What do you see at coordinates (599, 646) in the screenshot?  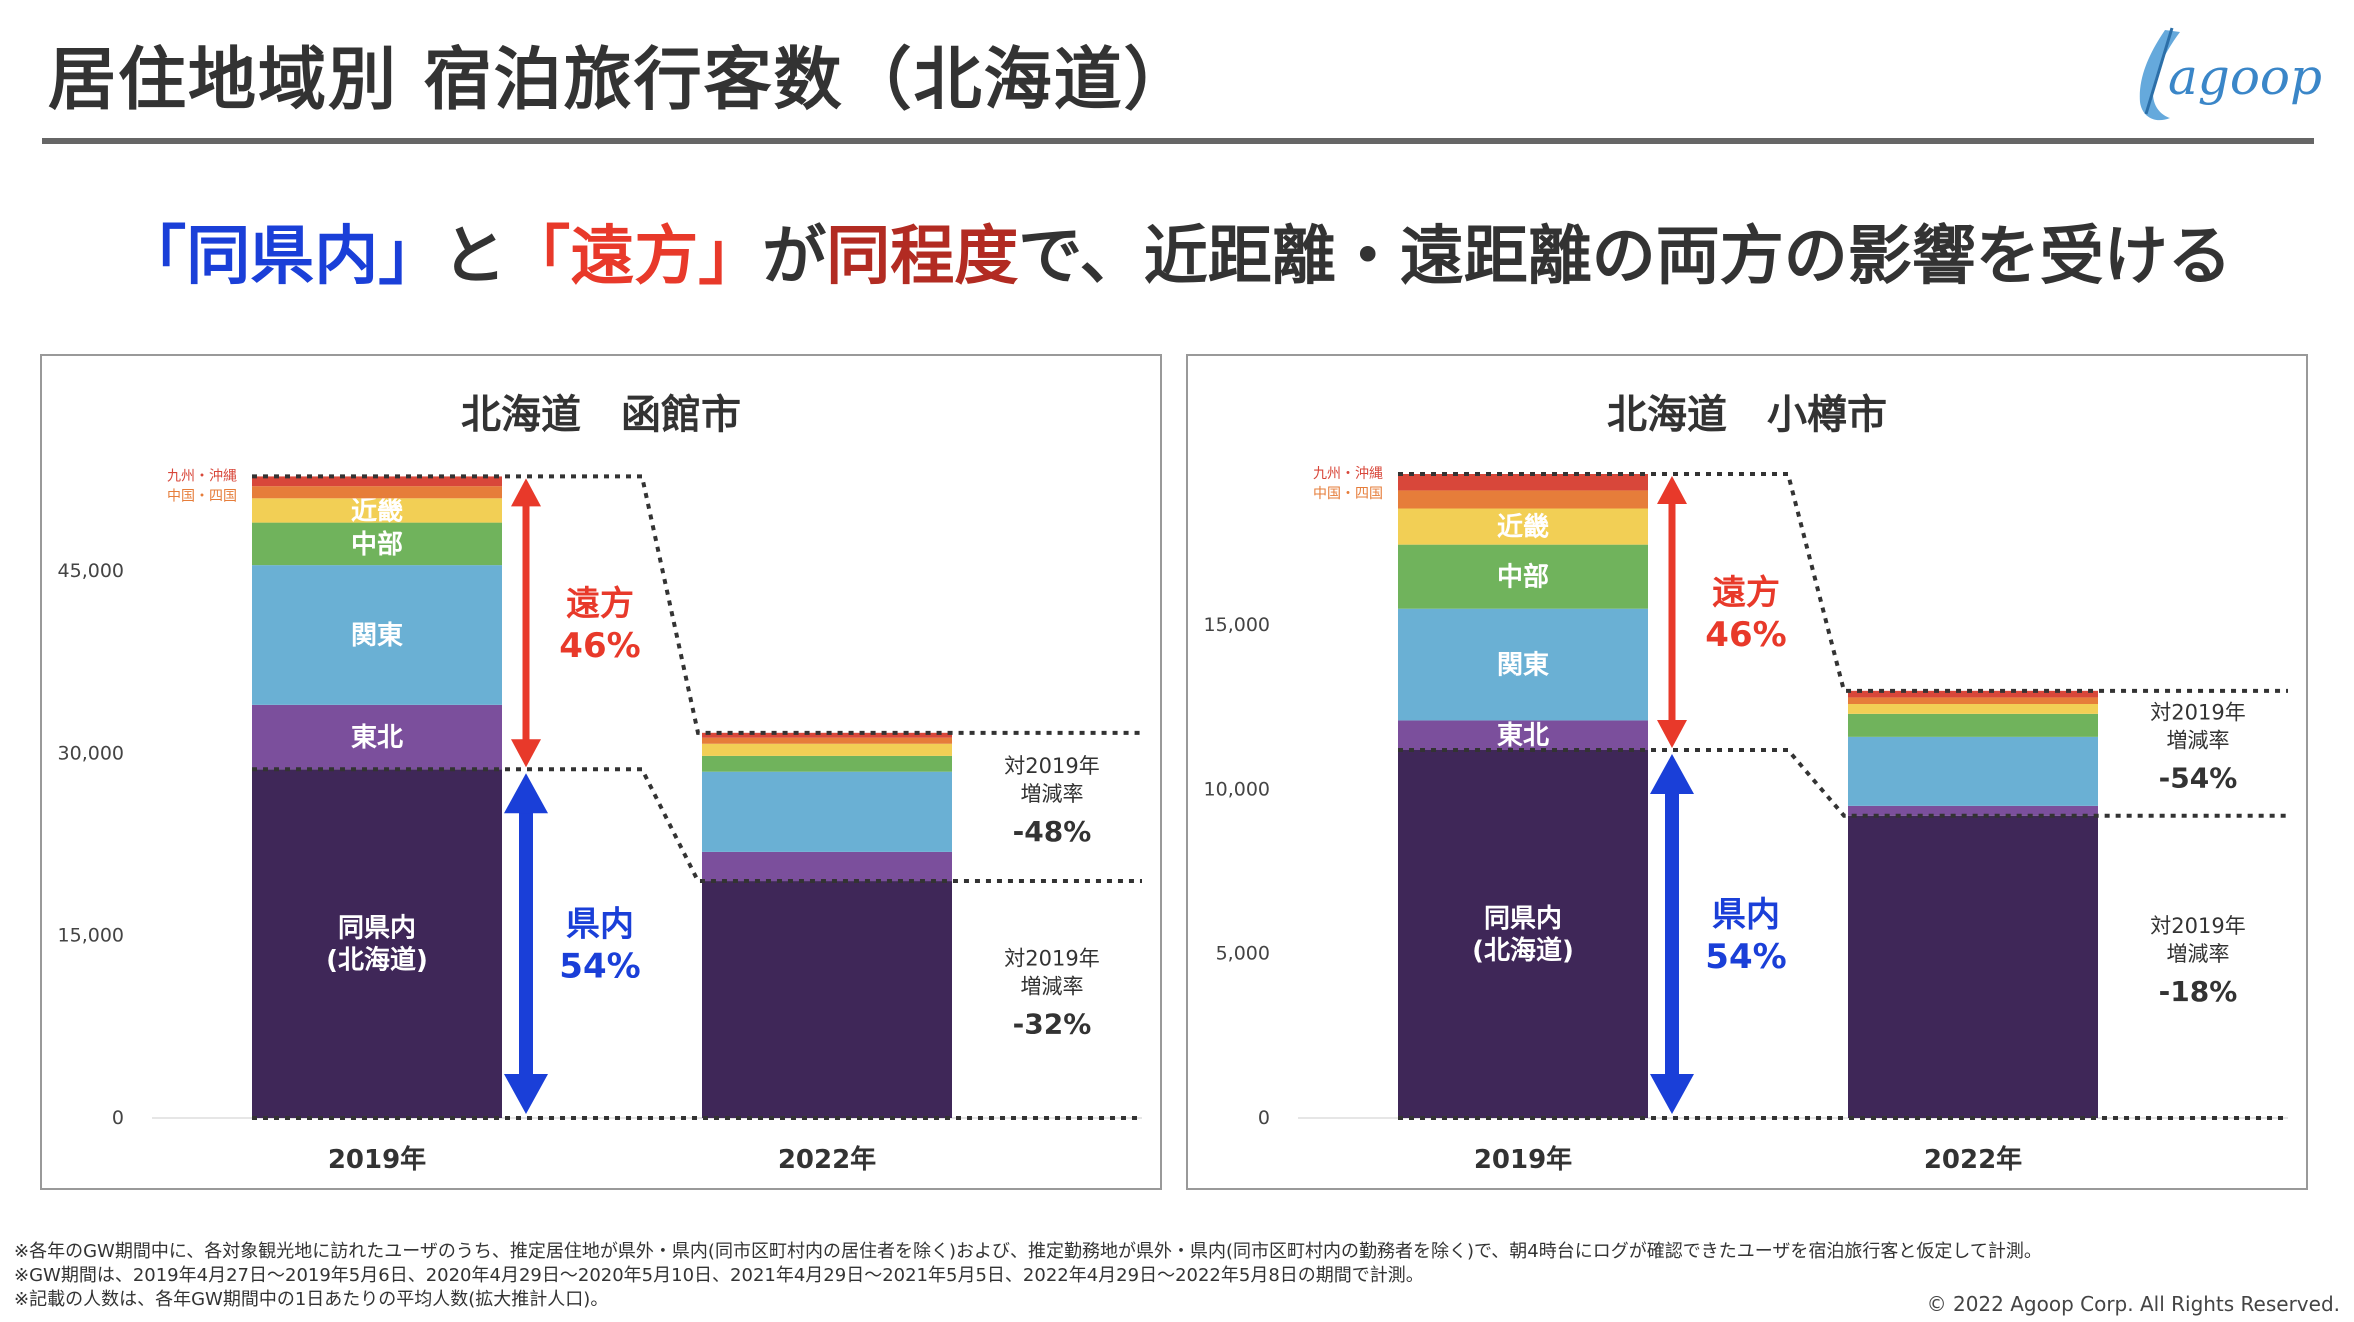 I see `far-pct: 46%` at bounding box center [599, 646].